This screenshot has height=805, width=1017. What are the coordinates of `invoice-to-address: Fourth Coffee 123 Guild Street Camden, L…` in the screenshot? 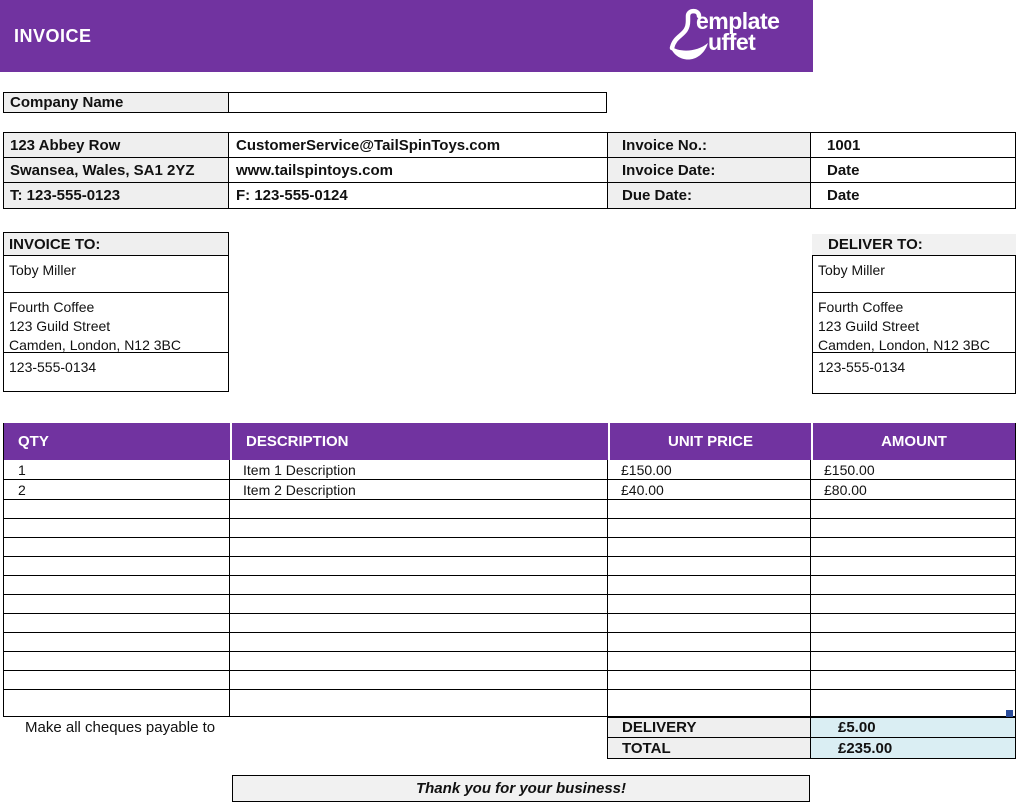 It's located at (116, 323).